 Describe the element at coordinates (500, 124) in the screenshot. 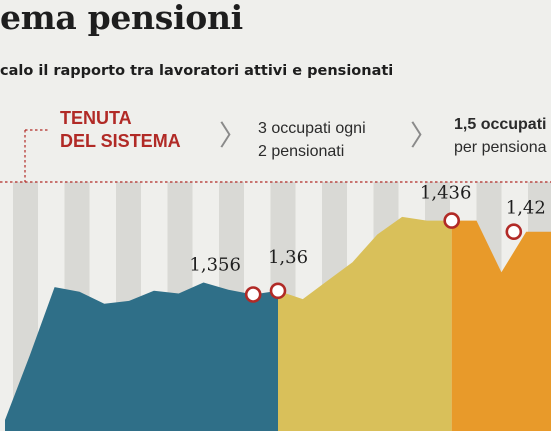

I see `phase2-line1: 1,5 occupati` at that location.